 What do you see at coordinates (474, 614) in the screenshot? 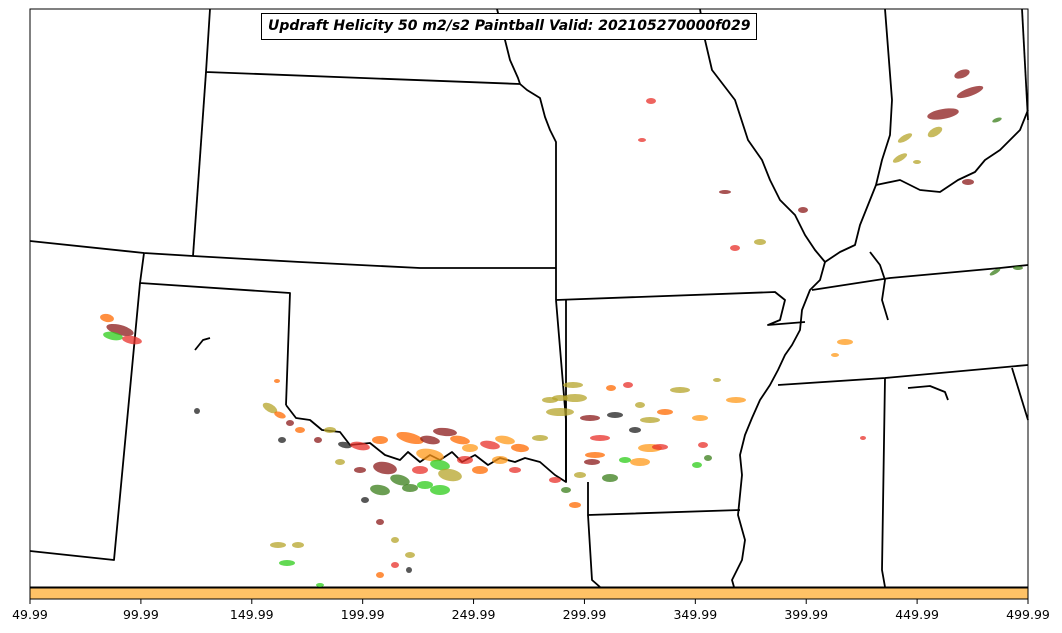
I see `colorbar-tick-label: 249.99` at bounding box center [474, 614].